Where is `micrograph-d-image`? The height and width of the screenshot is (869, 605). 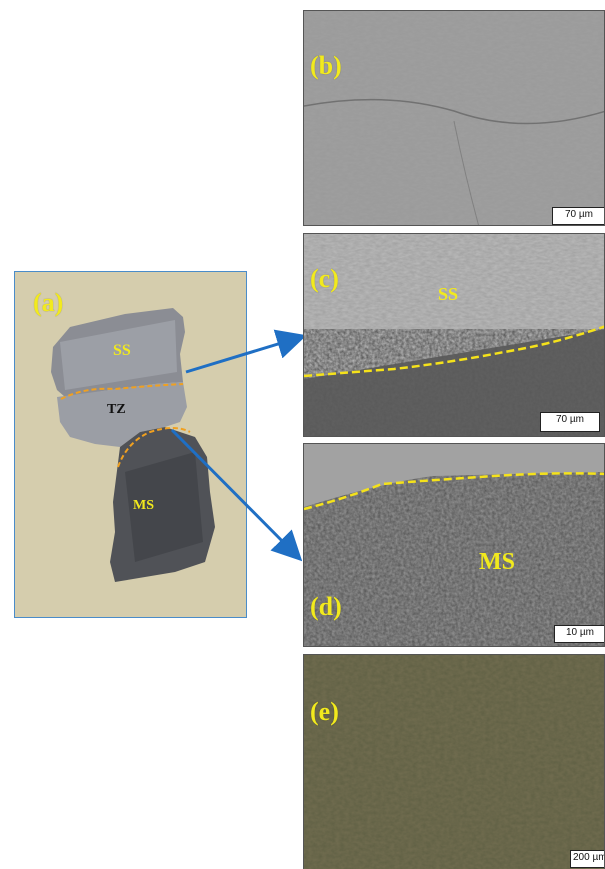 micrograph-d-image is located at coordinates (454, 545).